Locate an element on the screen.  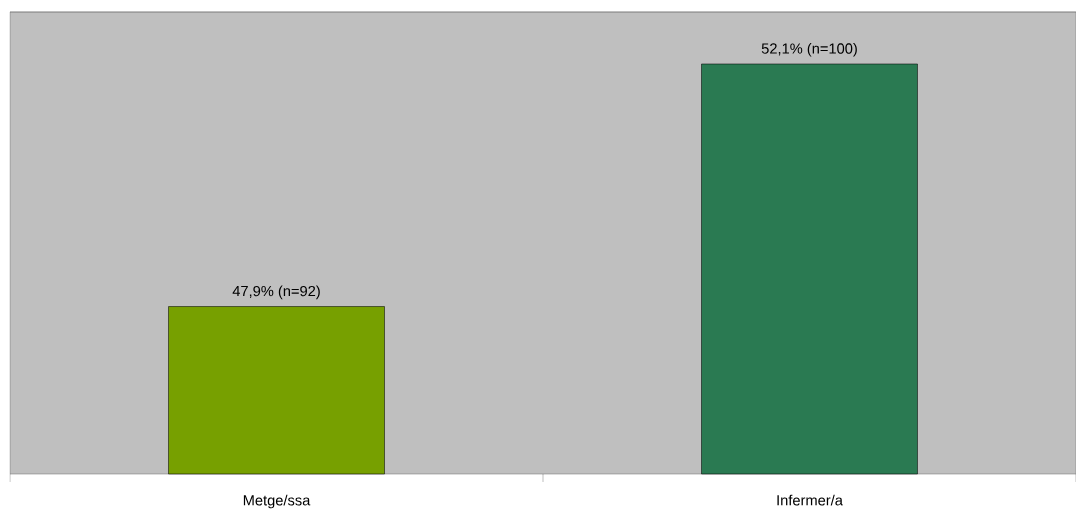
data-label: 47,9% (n=92) is located at coordinates (276, 292).